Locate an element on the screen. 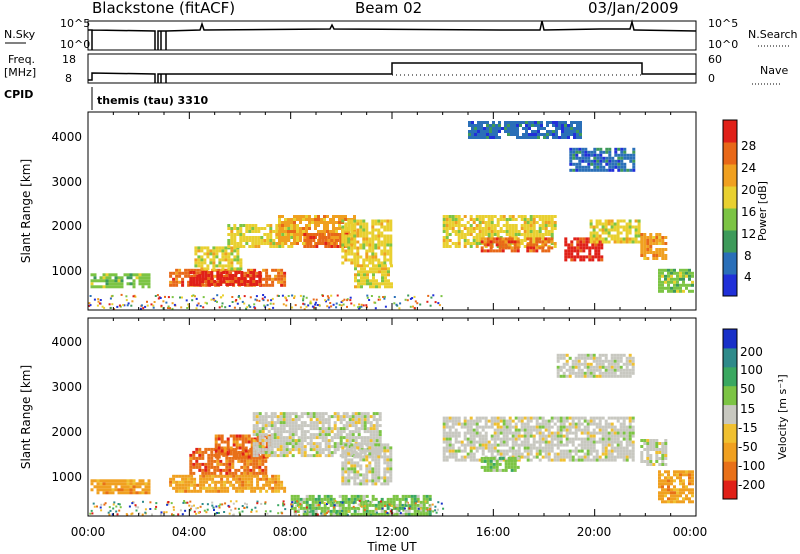  nsky-trace is located at coordinates (392, 34).